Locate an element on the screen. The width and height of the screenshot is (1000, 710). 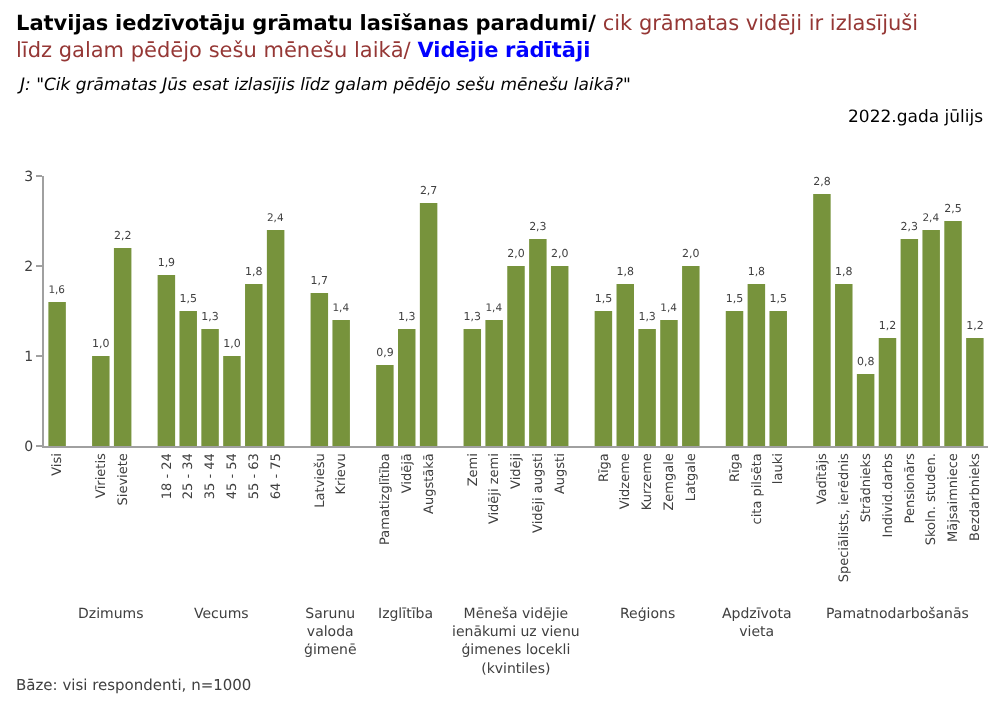
chart-title: Latvijas iedzīvotāju grāmatu lasīšanas paradumi/ cik grāmatas vidēji ir izlasījuši līdz galam pēdējo sešu mēnešu laikā/ Vidējie rādītāji is located at coordinates (467, 38).